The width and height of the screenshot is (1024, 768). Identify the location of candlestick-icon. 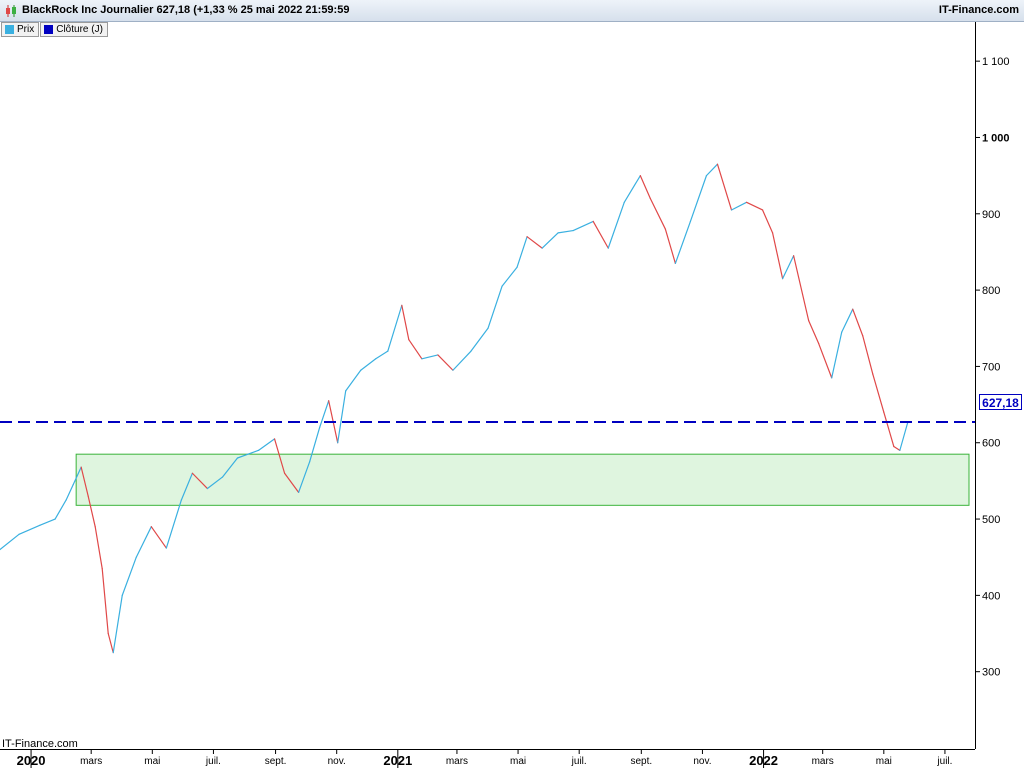
(11, 11).